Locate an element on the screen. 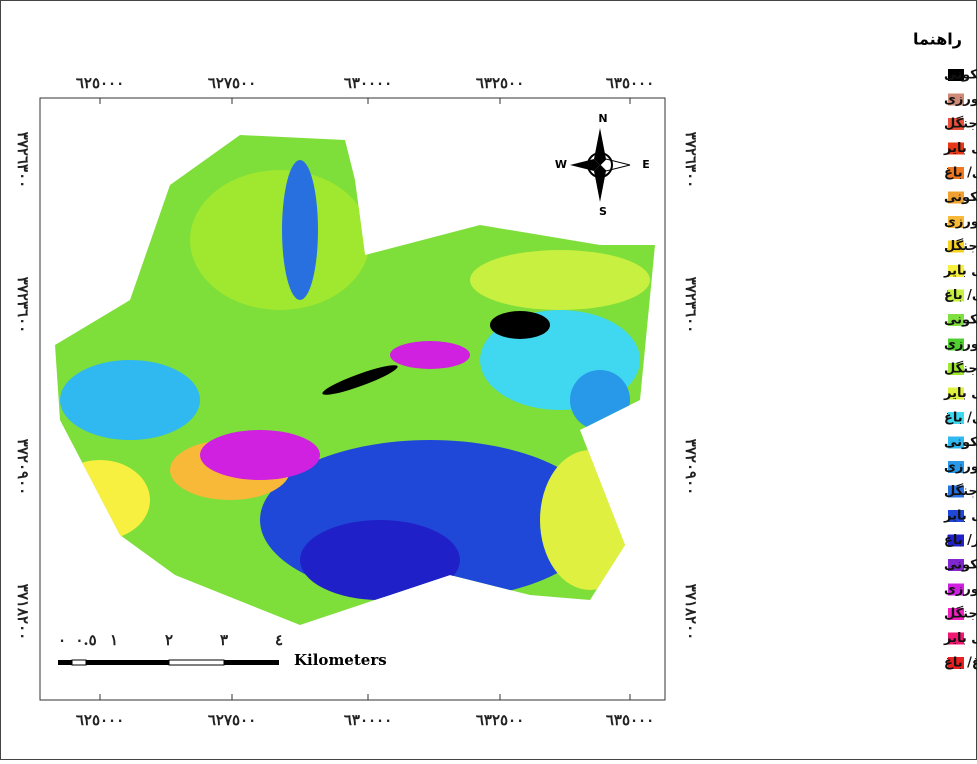 Image resolution: width=977 pixels, height=764 pixels. legend-label: باغ/ جنگل is located at coordinates (960, 614).